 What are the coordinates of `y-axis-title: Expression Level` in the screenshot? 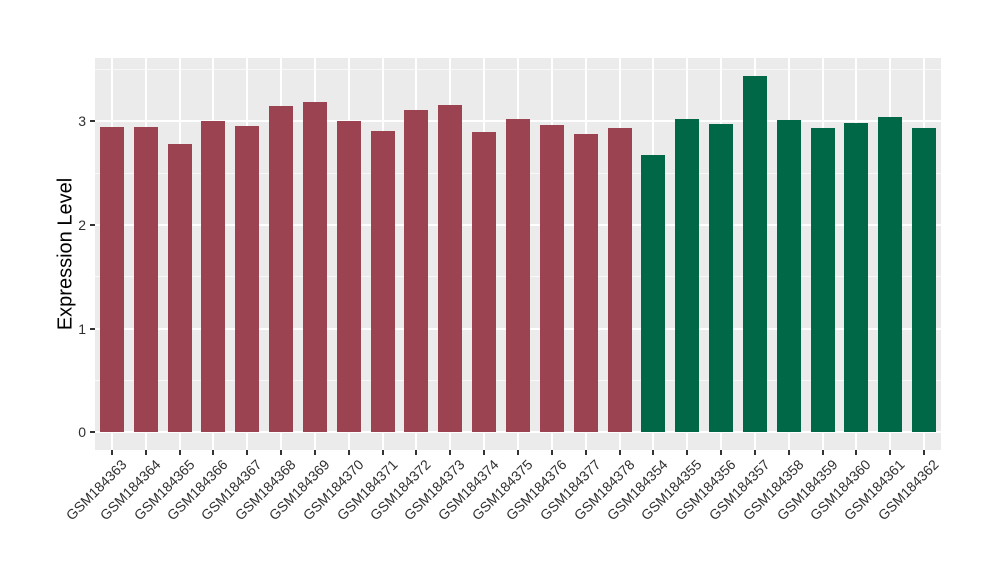 It's located at (65, 254).